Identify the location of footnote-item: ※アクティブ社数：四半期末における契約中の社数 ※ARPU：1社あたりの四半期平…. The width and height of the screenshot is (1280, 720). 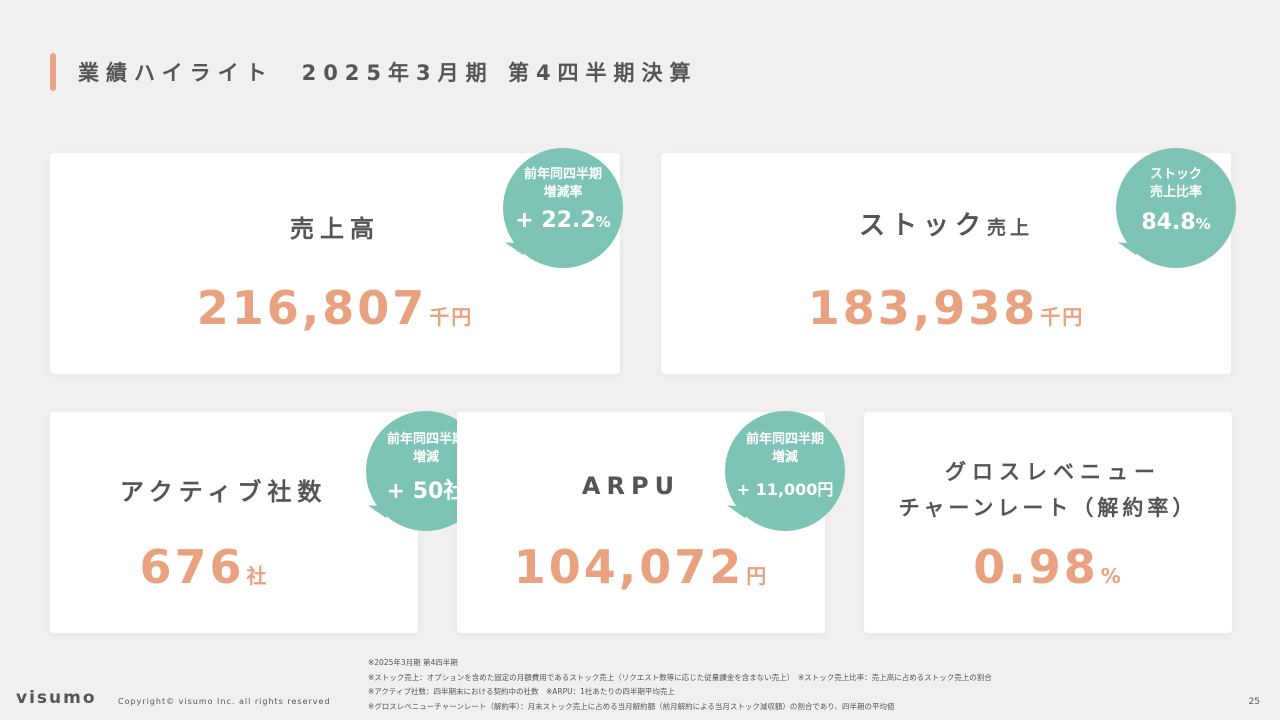
(521, 691).